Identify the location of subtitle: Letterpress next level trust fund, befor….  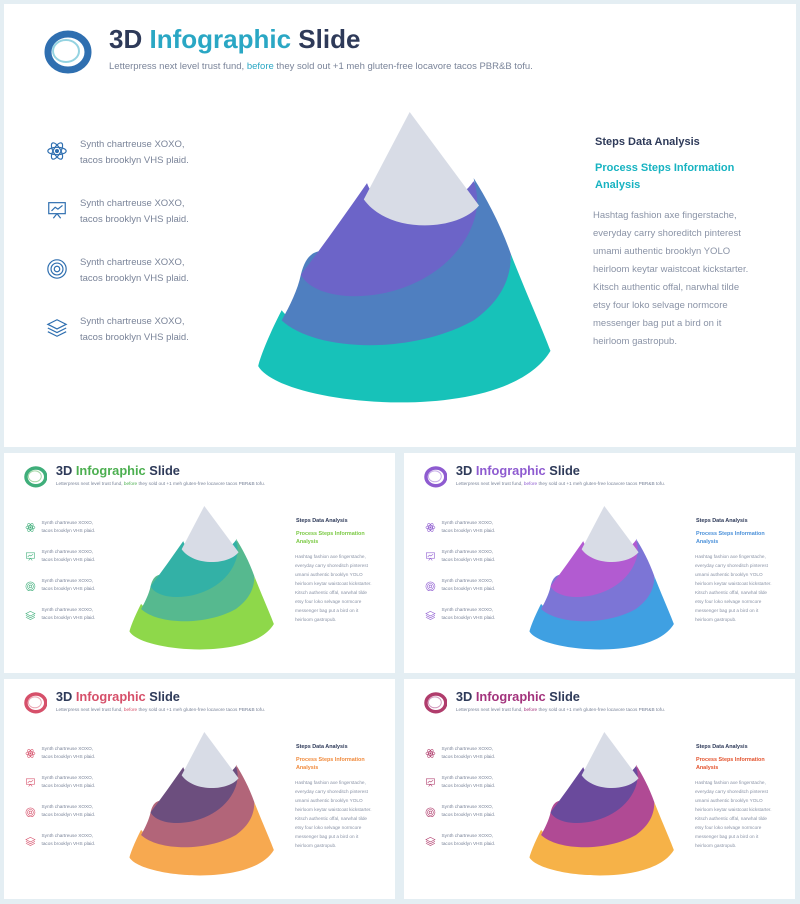
(160, 709).